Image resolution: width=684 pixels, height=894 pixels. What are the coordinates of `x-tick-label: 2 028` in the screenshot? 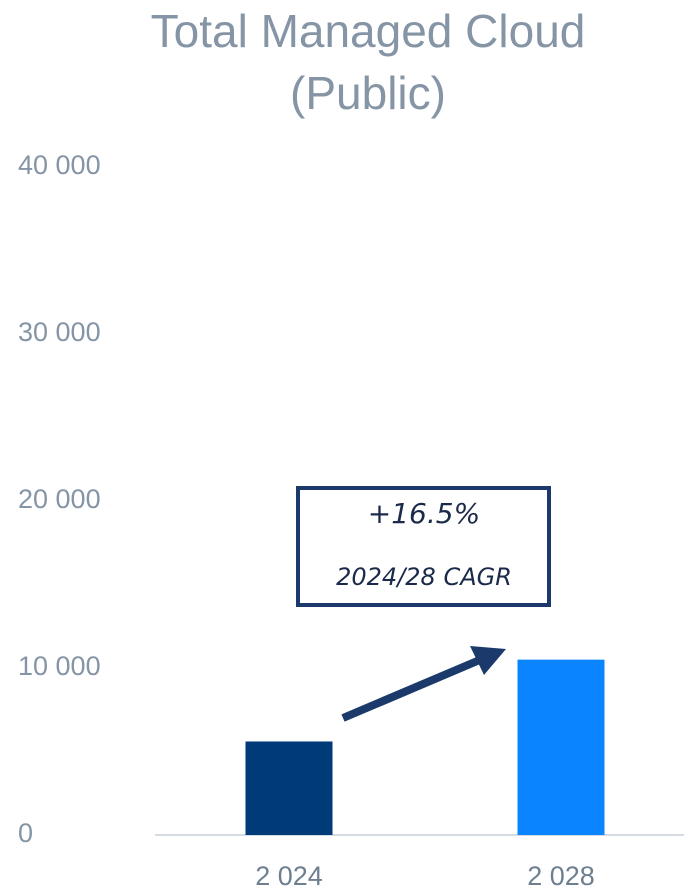 It's located at (561, 876).